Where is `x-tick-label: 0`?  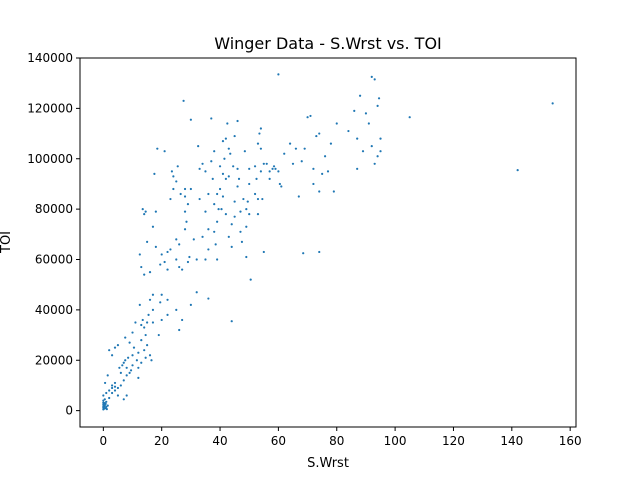
x-tick-label: 0 is located at coordinates (104, 441).